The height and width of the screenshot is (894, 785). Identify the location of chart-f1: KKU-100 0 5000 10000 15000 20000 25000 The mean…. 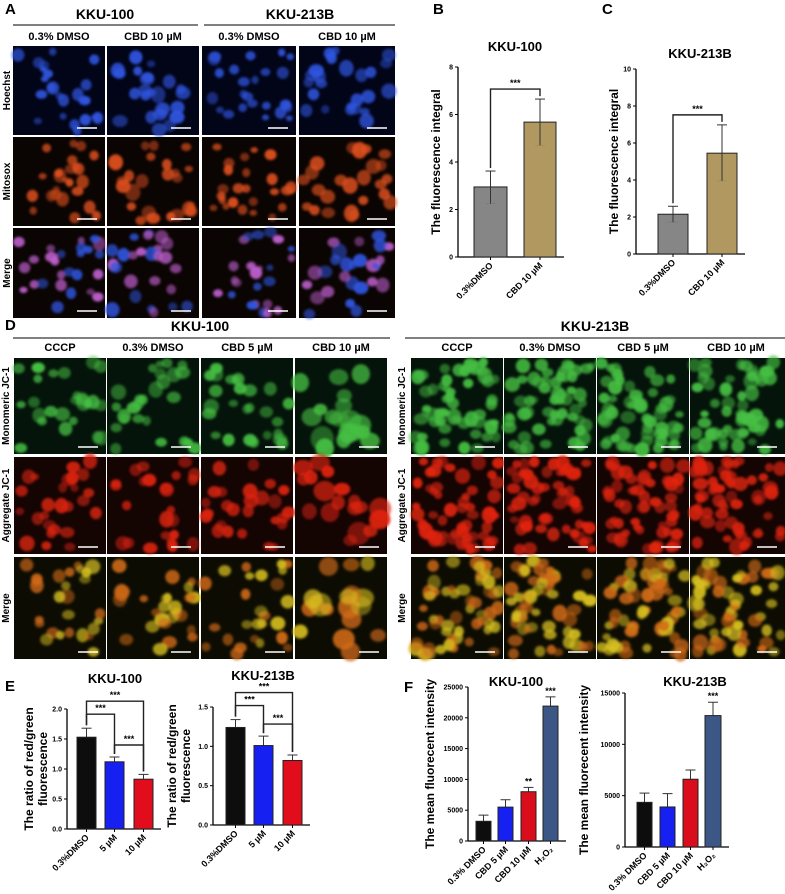
(494, 780).